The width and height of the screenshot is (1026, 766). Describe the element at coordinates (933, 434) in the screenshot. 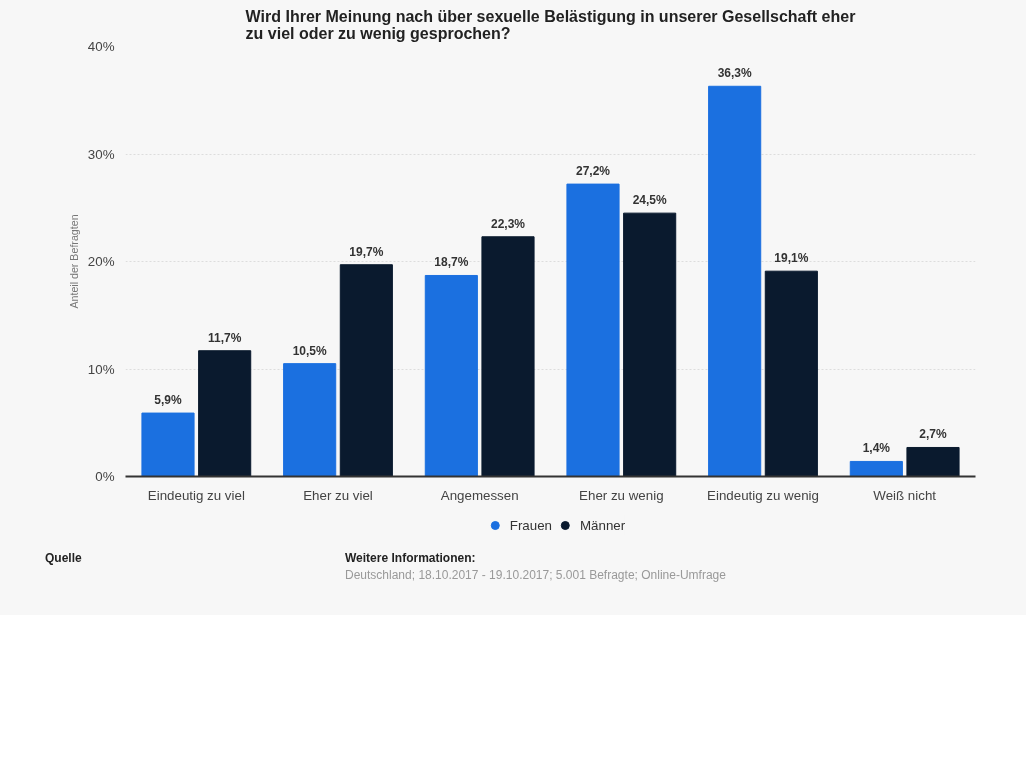

I see `data-label: 2,7%` at that location.